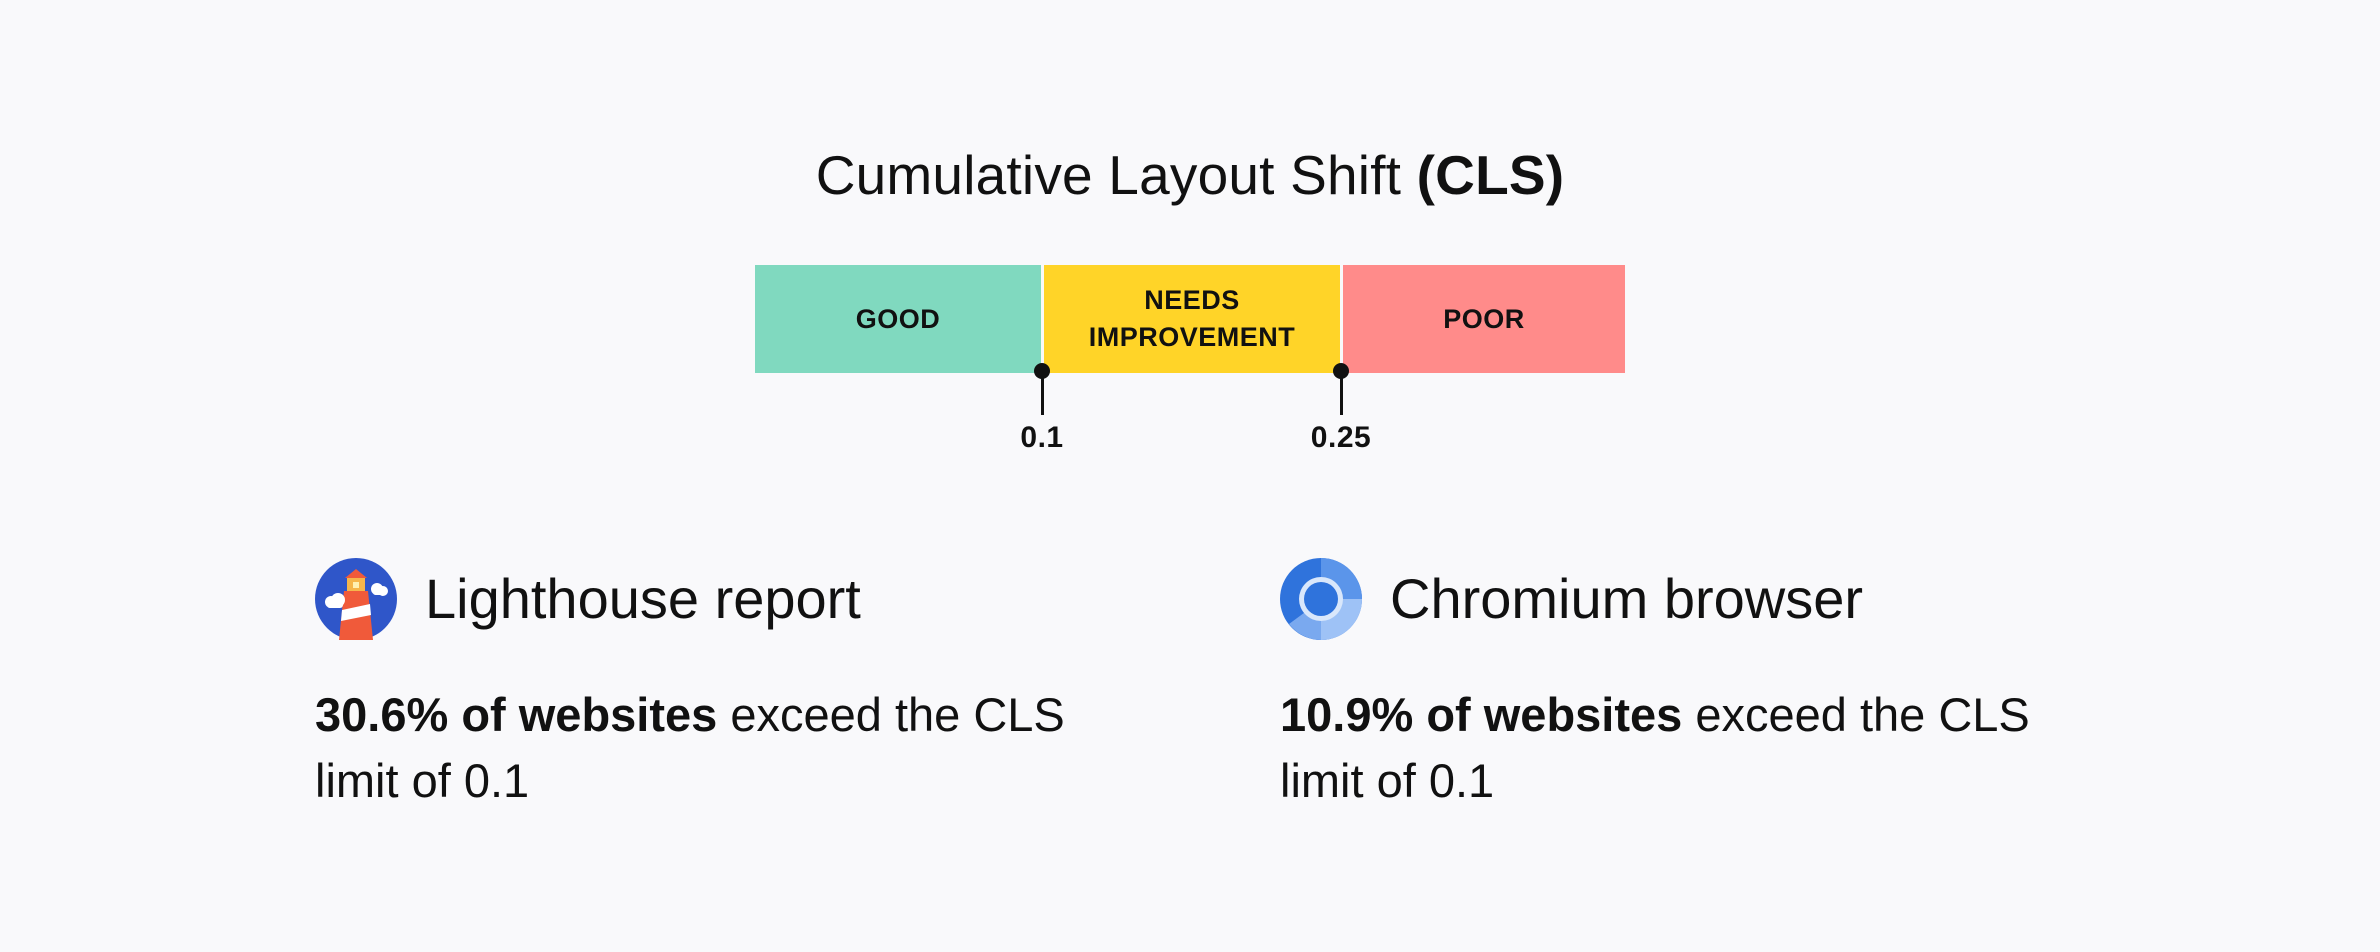 This screenshot has height=952, width=2380. I want to click on diagram-title: Cumulative Layout Shift (CLS), so click(1190, 175).